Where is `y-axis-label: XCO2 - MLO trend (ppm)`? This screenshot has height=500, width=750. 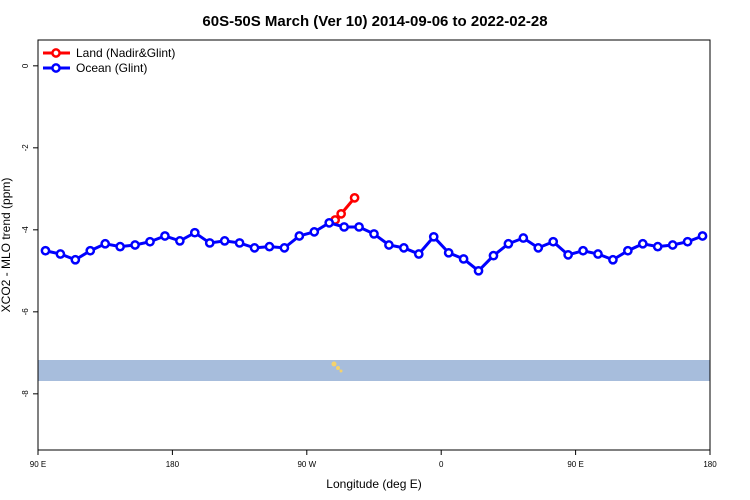
y-axis-label: XCO2 - MLO trend (ppm) is located at coordinates (6, 245).